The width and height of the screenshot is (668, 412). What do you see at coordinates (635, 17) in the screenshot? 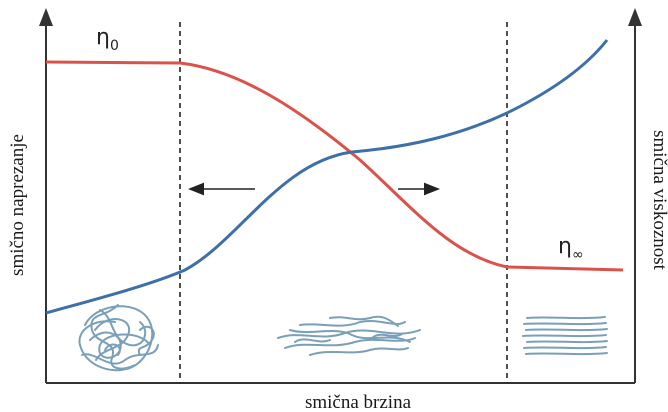
I see `right-axis-arrow-icon` at bounding box center [635, 17].